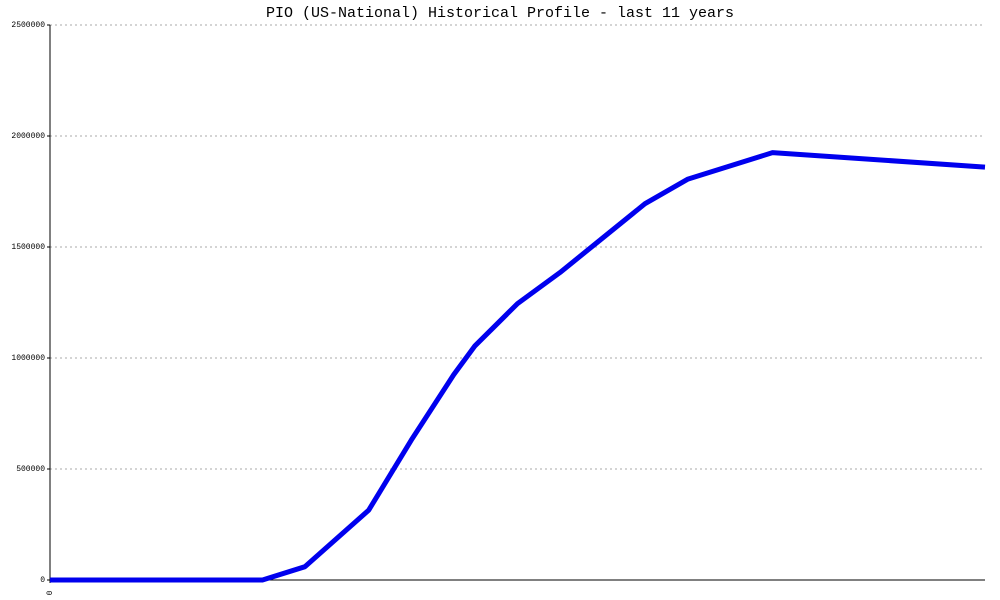  Describe the element at coordinates (42, 580) in the screenshot. I see `y-tick-label: 0` at that location.